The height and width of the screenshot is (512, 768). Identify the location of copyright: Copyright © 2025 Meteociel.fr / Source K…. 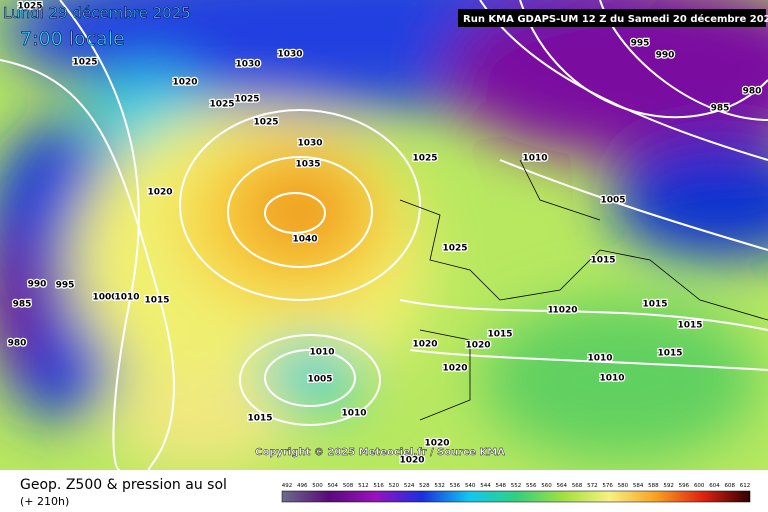
(380, 452).